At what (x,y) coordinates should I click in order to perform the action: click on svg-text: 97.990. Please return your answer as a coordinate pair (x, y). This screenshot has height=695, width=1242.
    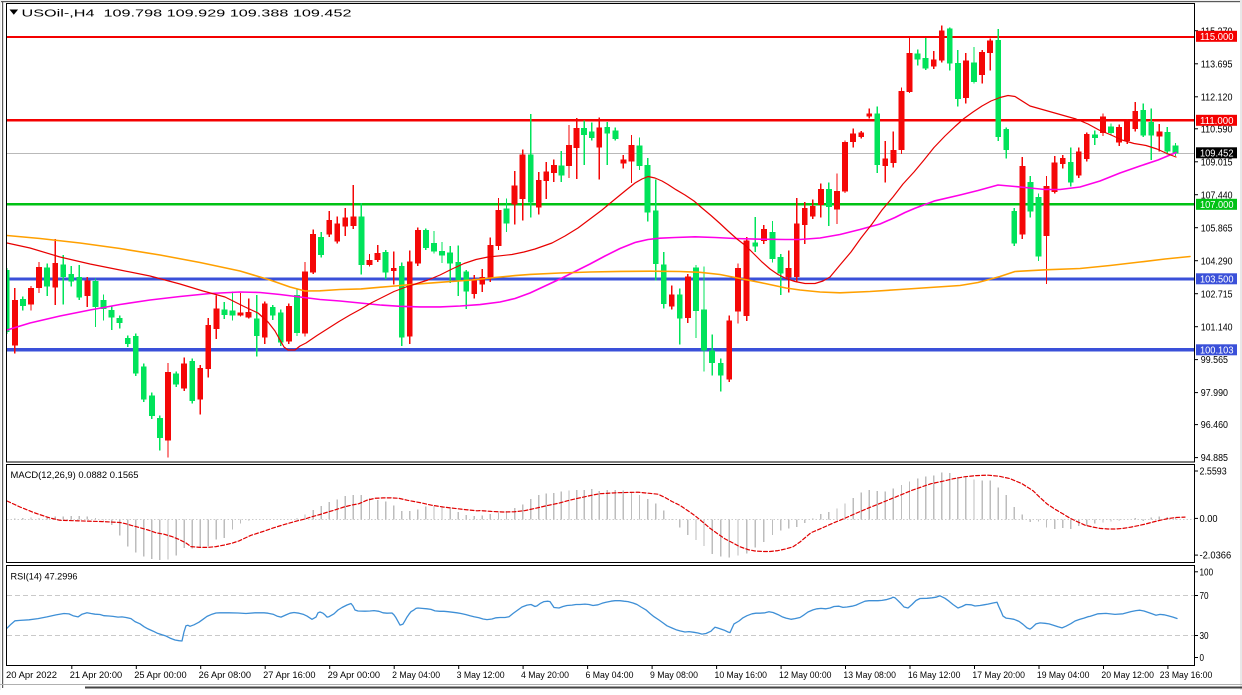
    Looking at the image, I should click on (1215, 393).